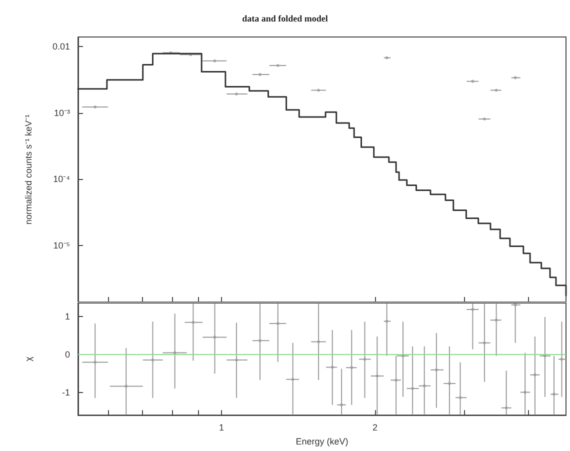 The width and height of the screenshot is (570, 451). I want to click on x-tick-label: 2, so click(375, 427).